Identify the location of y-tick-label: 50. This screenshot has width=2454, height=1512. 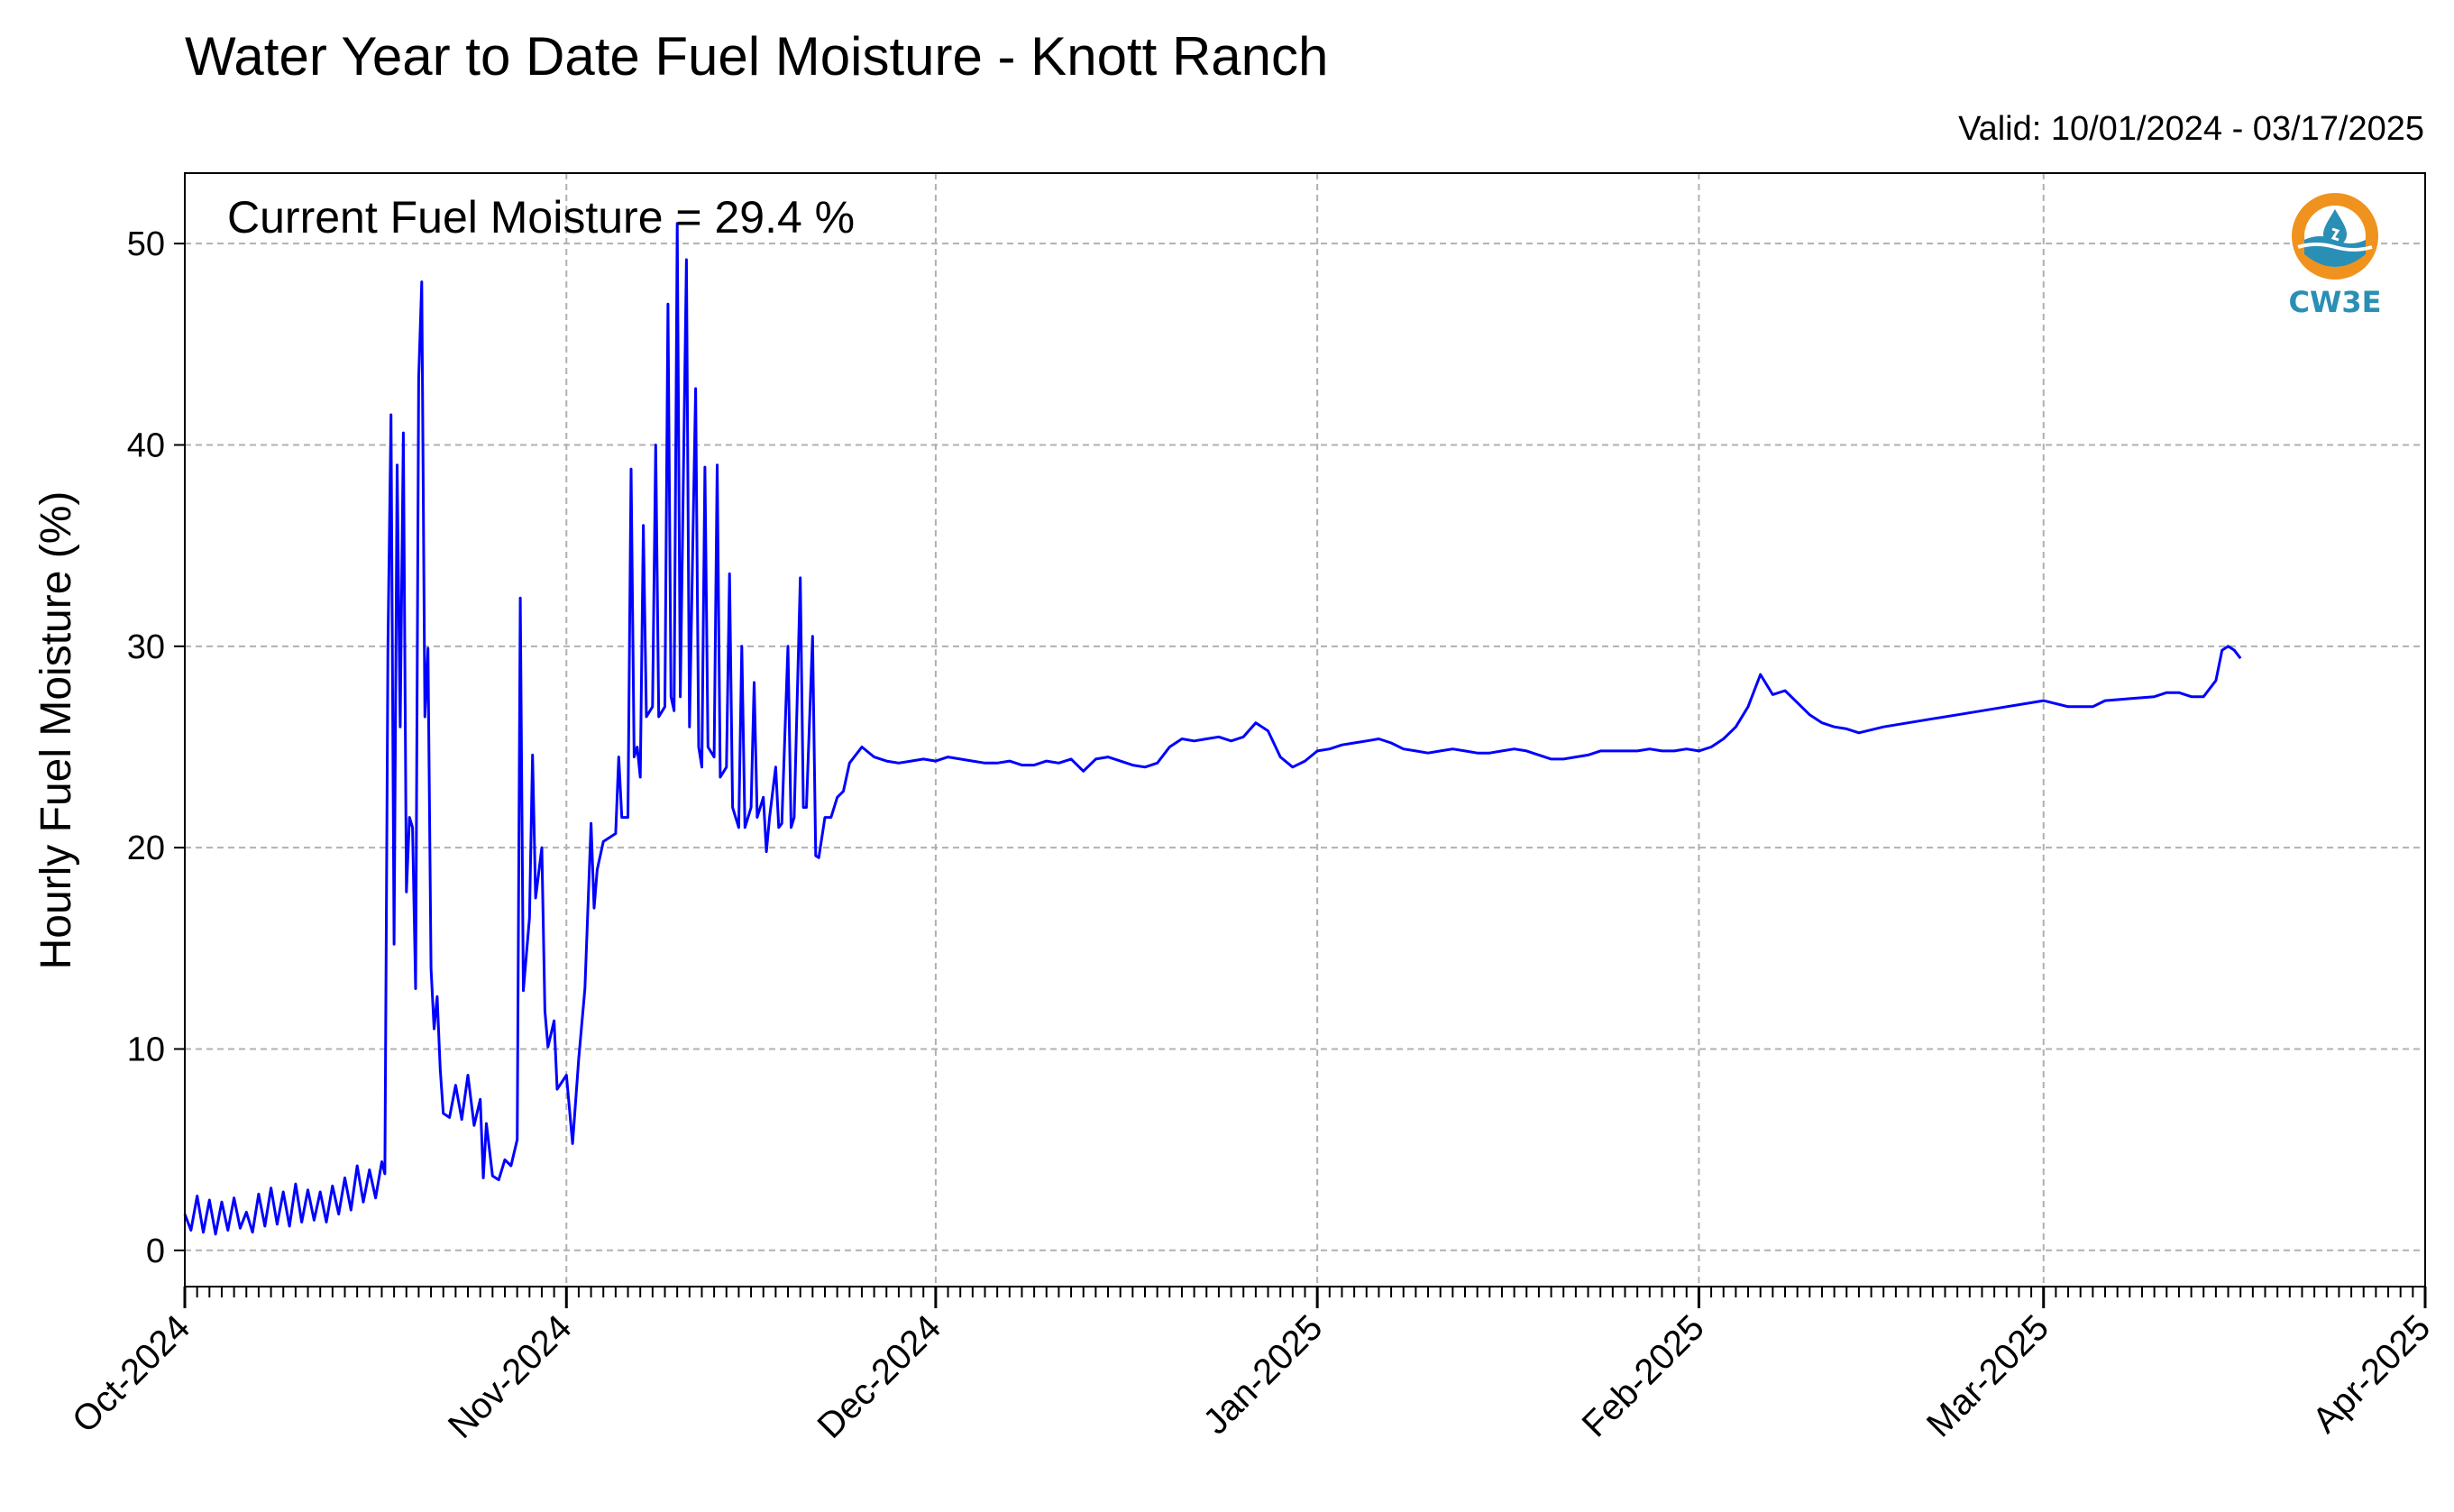
(146, 244).